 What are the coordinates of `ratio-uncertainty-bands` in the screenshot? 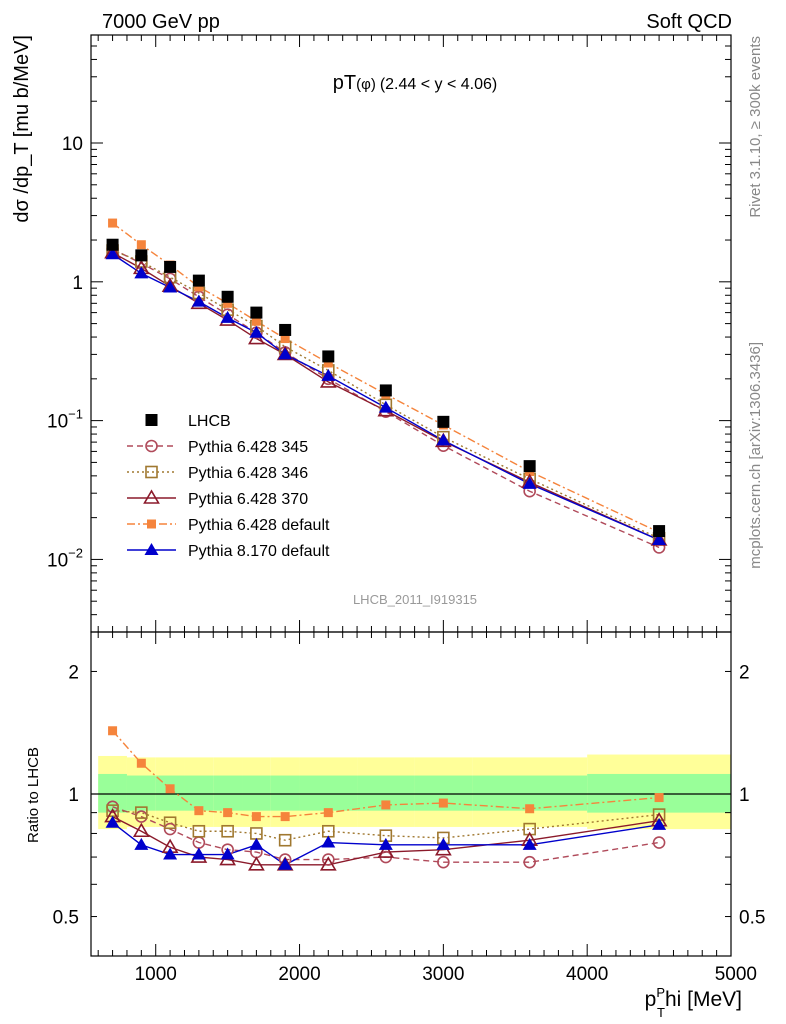 It's located at (414, 792).